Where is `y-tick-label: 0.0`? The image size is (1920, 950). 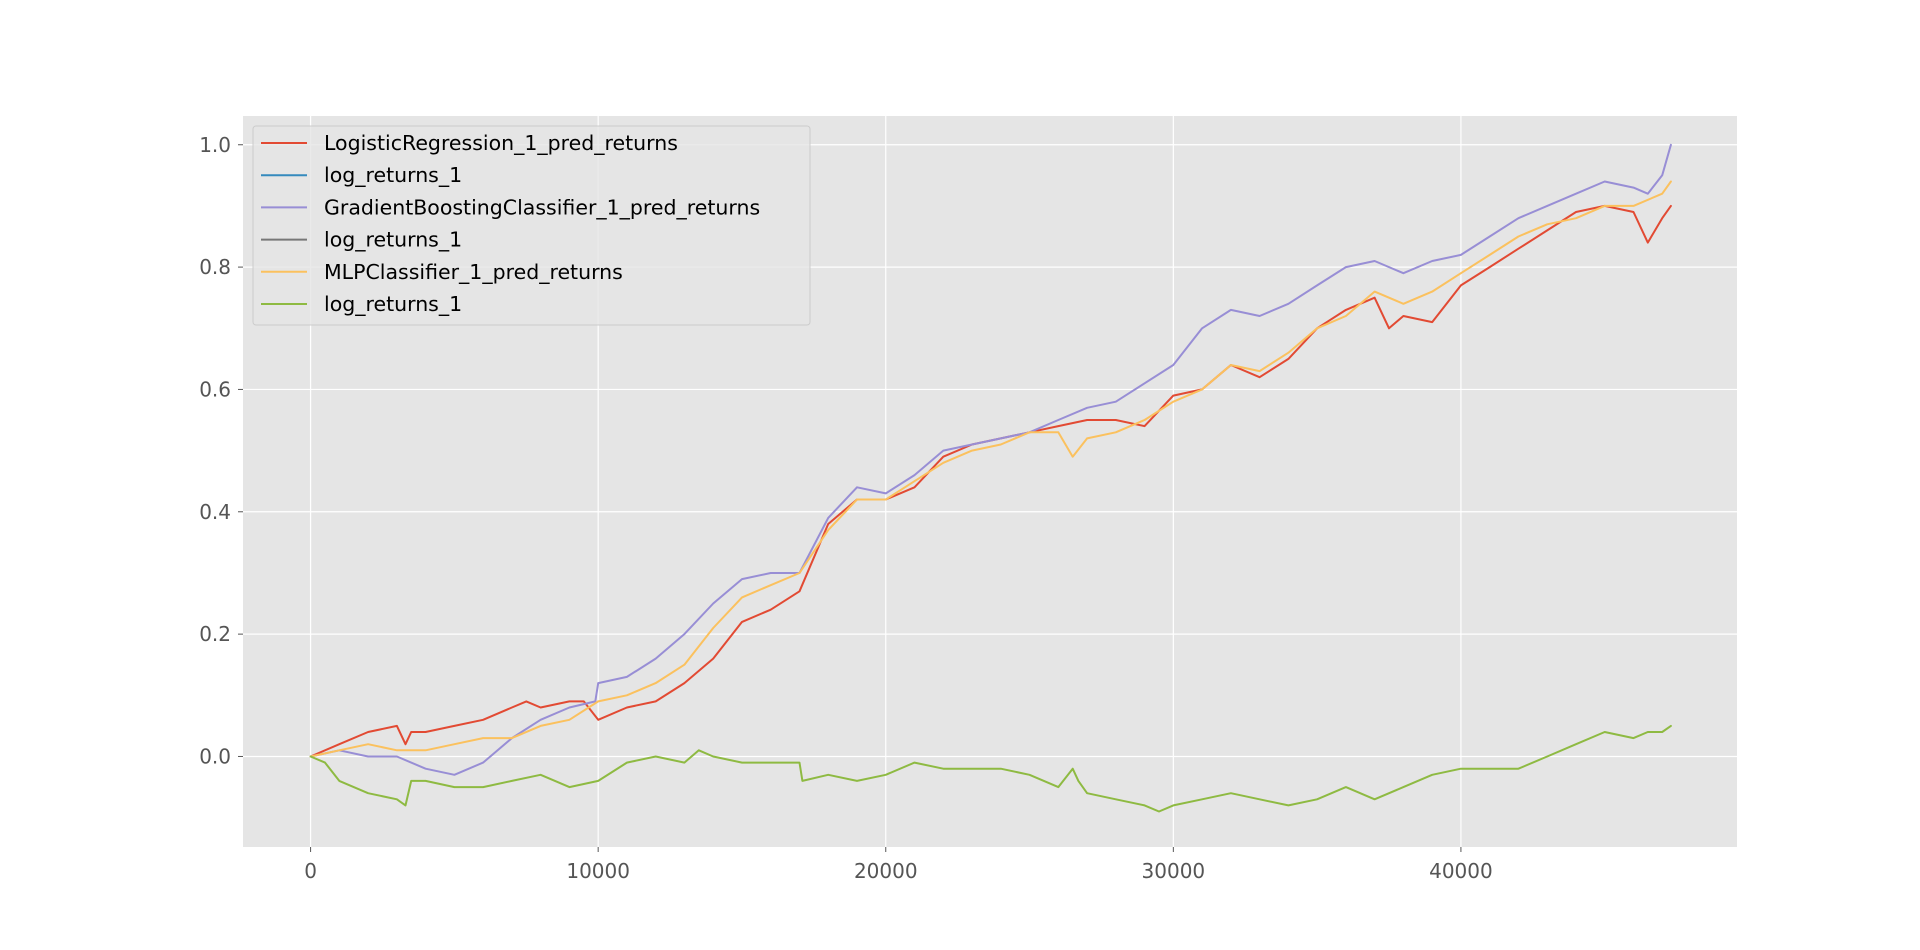
y-tick-label: 0.0 is located at coordinates (215, 756).